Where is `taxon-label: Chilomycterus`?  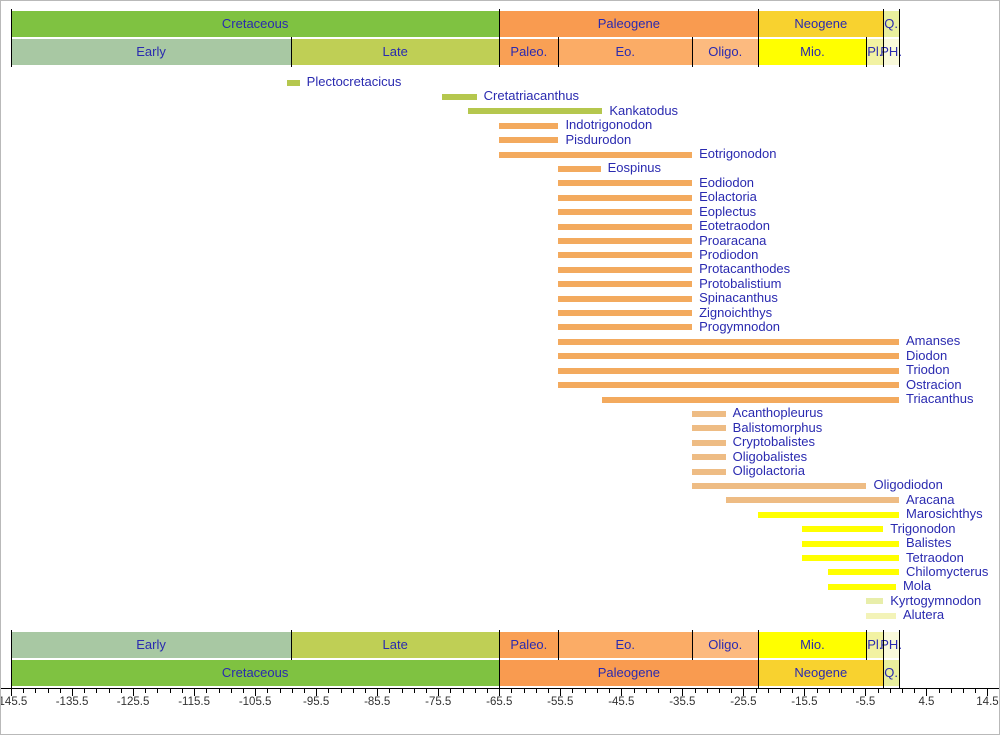 taxon-label: Chilomycterus is located at coordinates (947, 571).